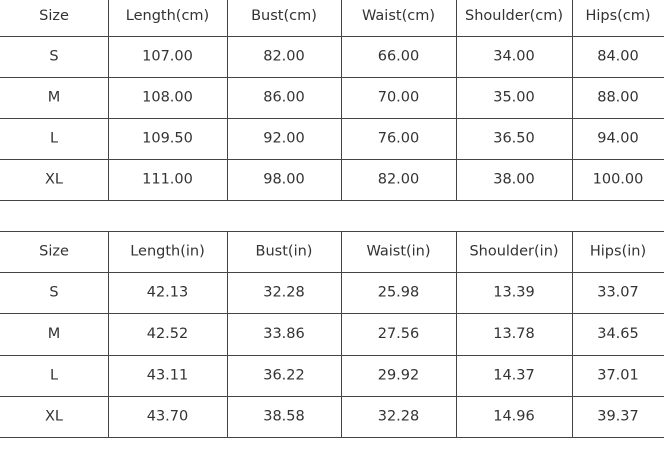 This screenshot has height=455, width=664. I want to click on table-cell: 14.96, so click(514, 417).